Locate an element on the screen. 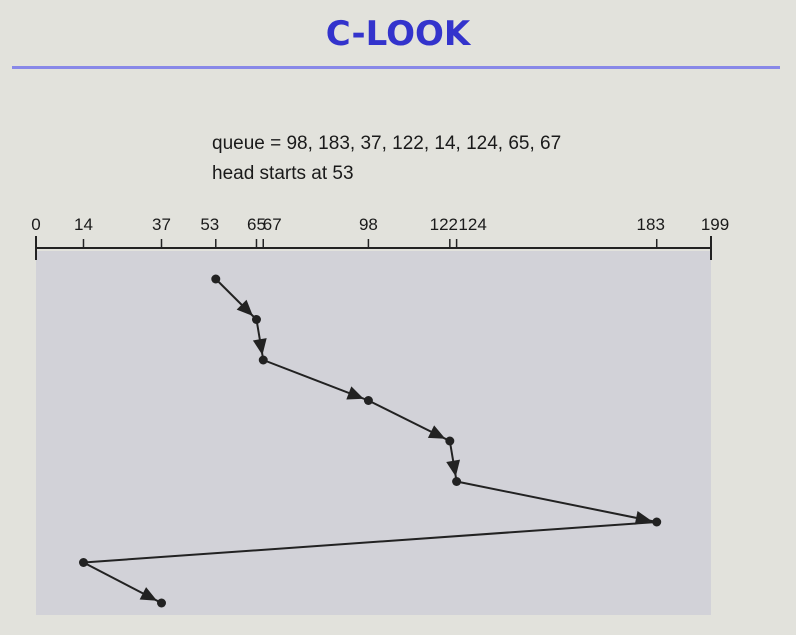 The height and width of the screenshot is (635, 796). axis-tick-label: 98 is located at coordinates (368, 224).